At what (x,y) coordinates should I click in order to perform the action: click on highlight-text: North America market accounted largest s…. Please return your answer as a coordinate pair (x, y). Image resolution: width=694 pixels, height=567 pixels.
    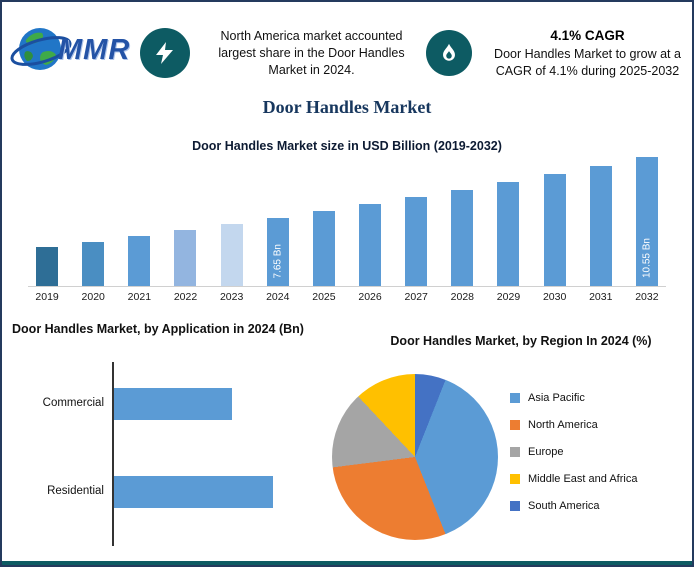
    Looking at the image, I should click on (311, 53).